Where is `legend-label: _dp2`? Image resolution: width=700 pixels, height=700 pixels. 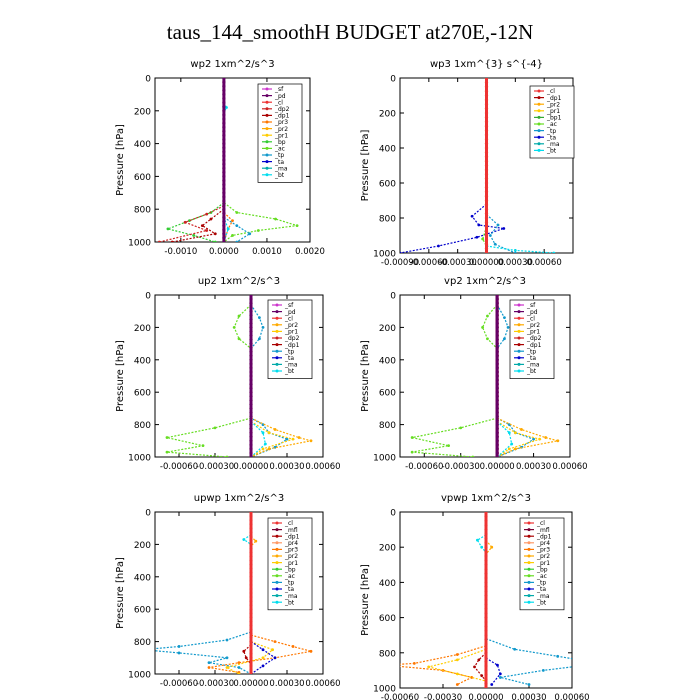
legend-label: _dp2 is located at coordinates (292, 338).